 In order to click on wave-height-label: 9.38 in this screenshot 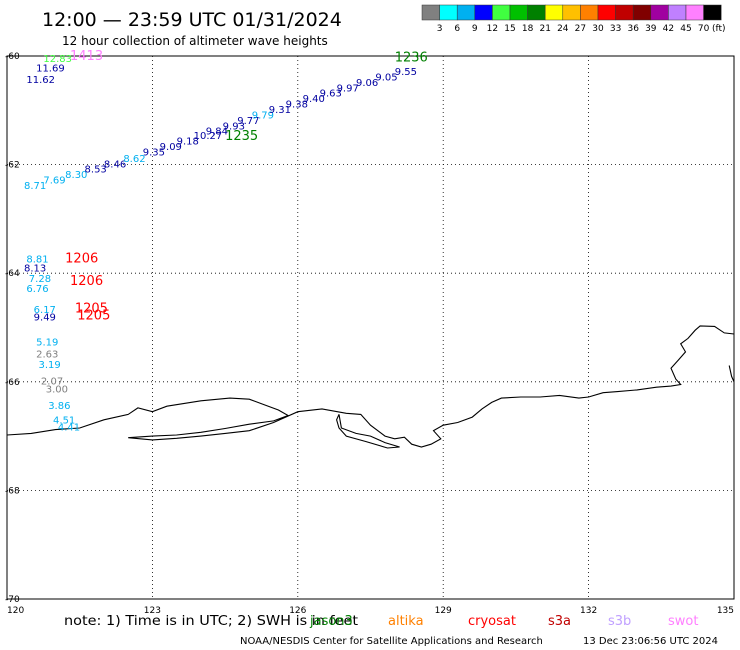, I will do `click(297, 105)`.